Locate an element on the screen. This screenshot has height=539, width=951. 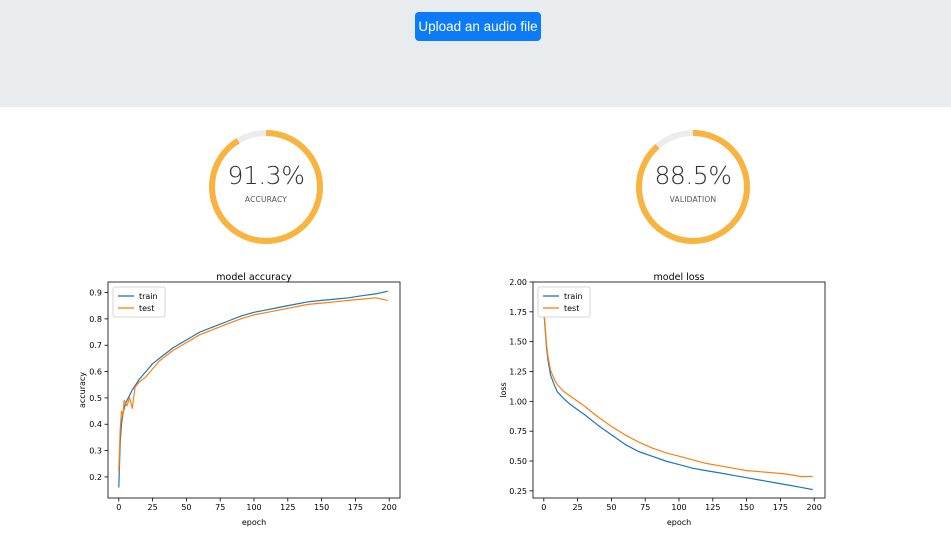
validation-label: VALIDATION is located at coordinates (693, 199).